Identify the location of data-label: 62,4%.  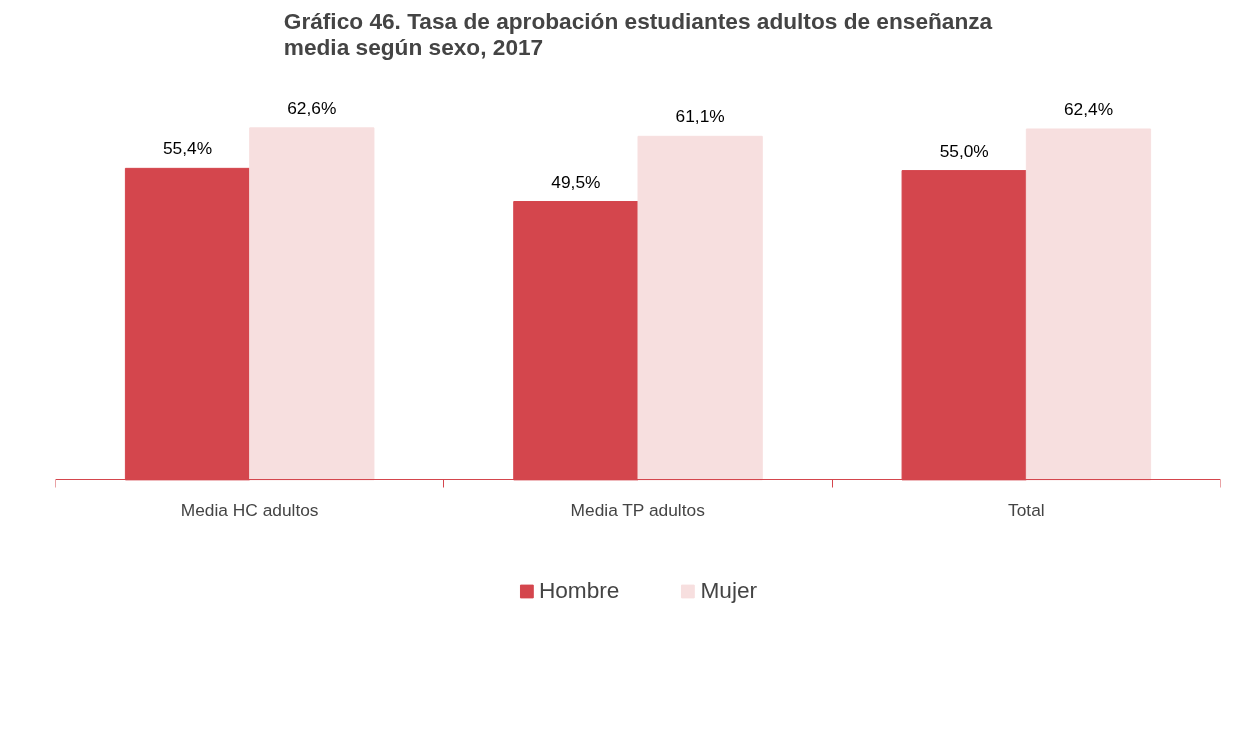
(1088, 108).